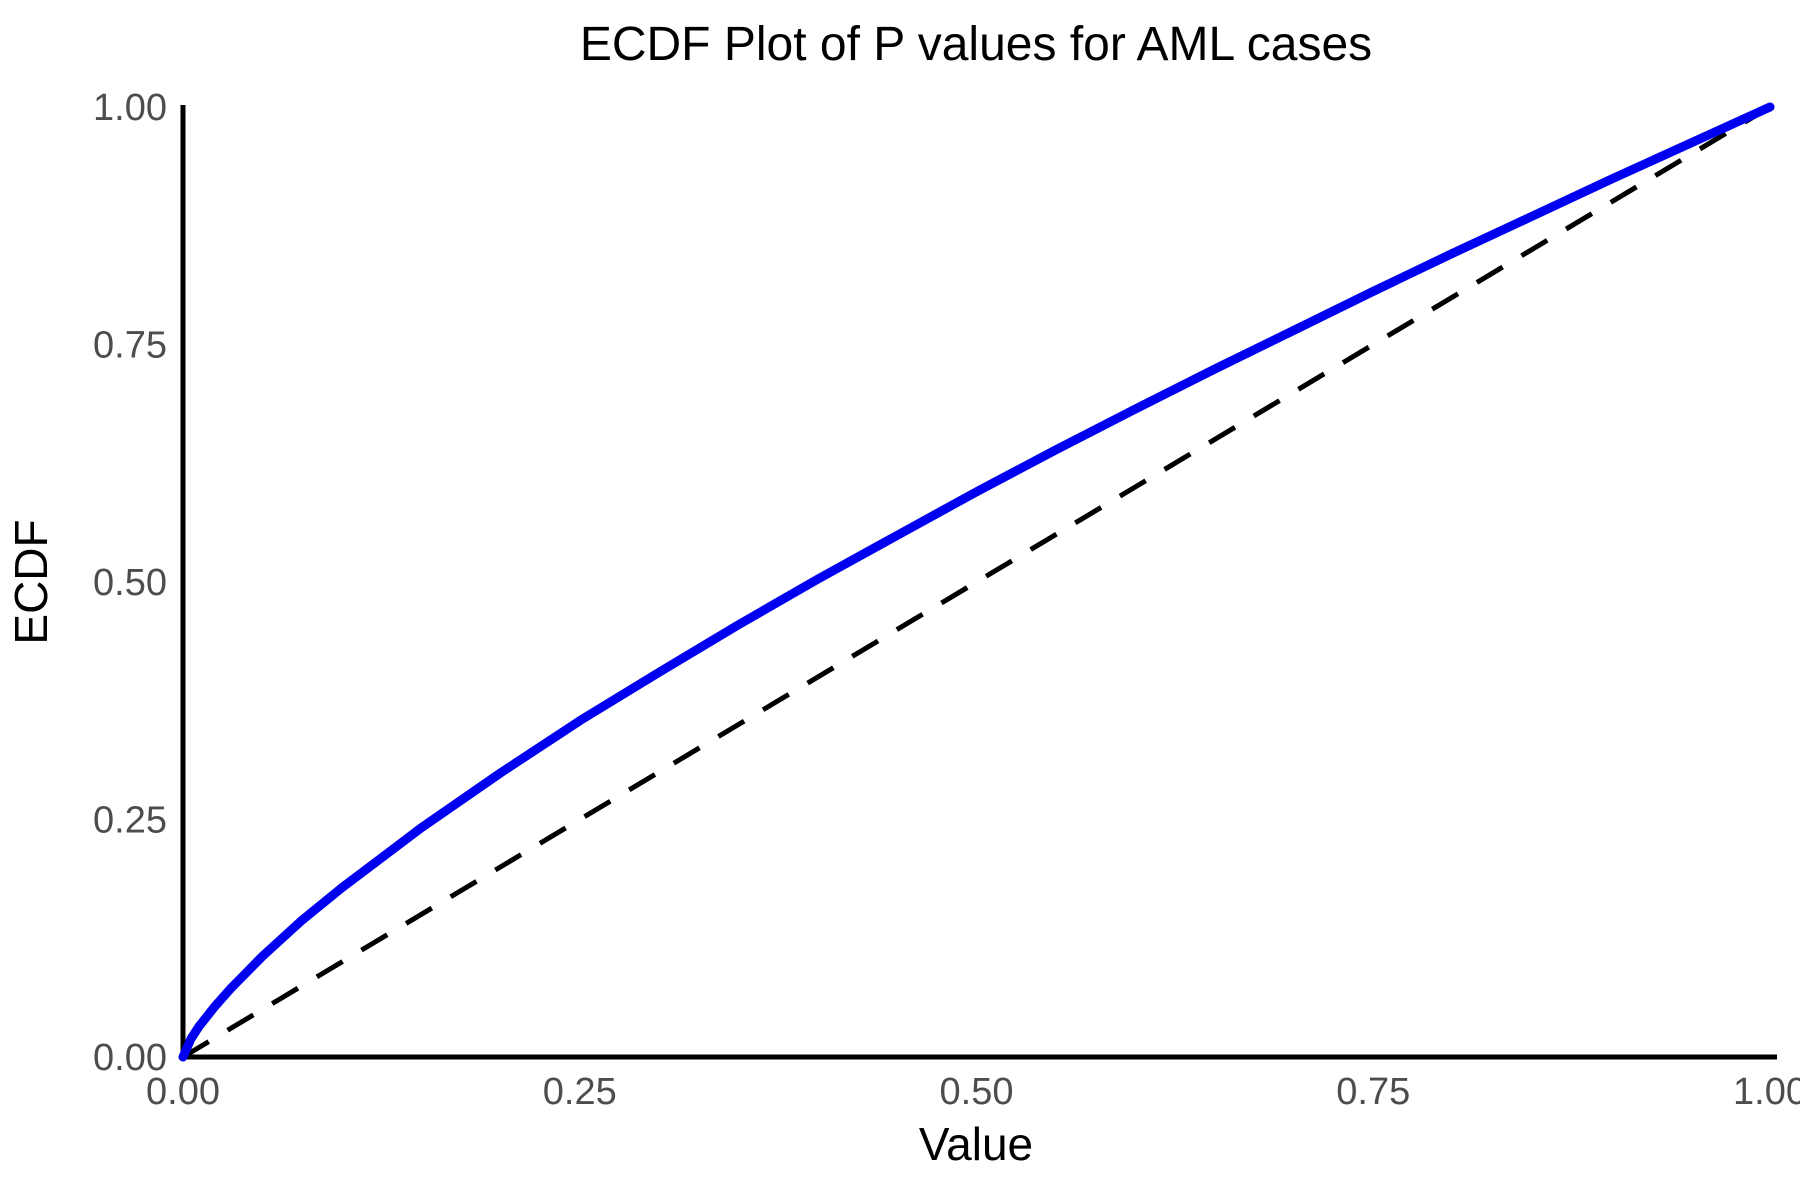 This screenshot has width=1800, height=1200. Describe the element at coordinates (130, 821) in the screenshot. I see `y-tick-label: 0.25` at that location.